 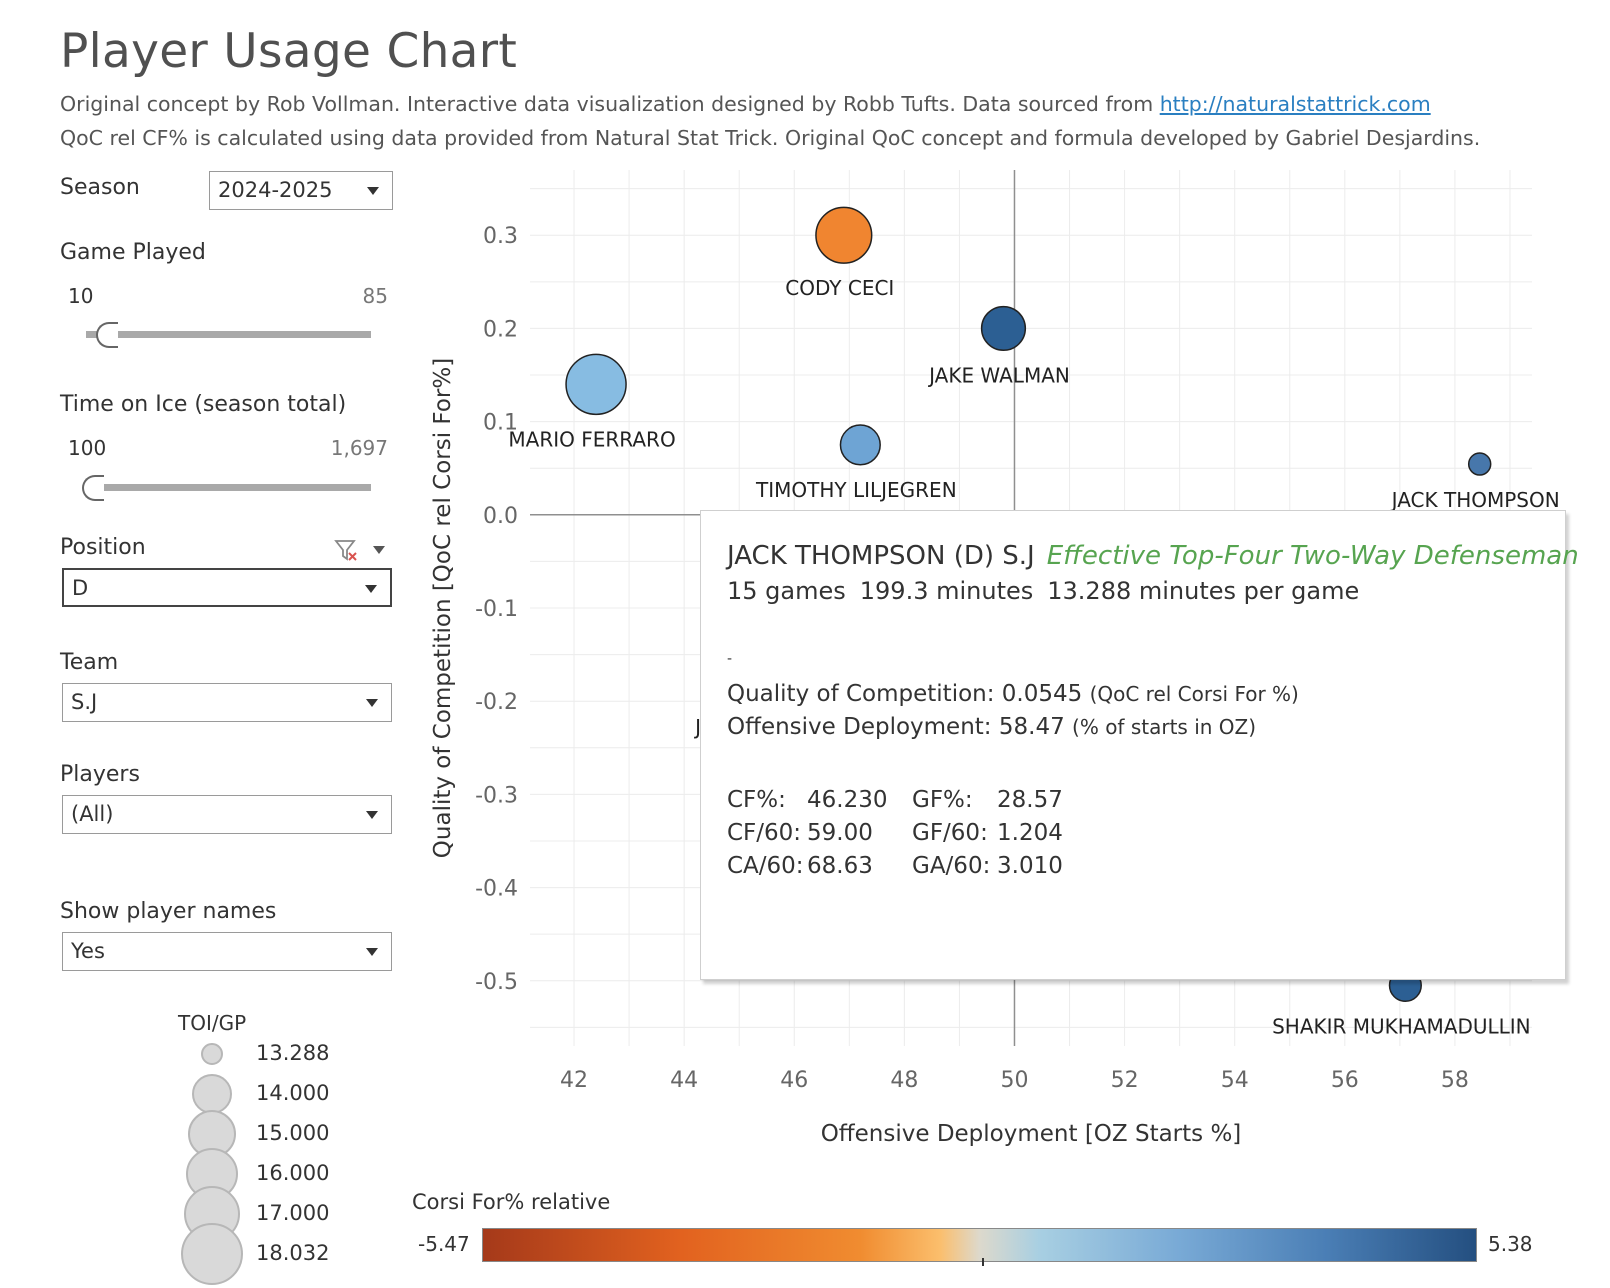 What do you see at coordinates (950, 833) in the screenshot?
I see `tooltip-stat-label: GF/60:` at bounding box center [950, 833].